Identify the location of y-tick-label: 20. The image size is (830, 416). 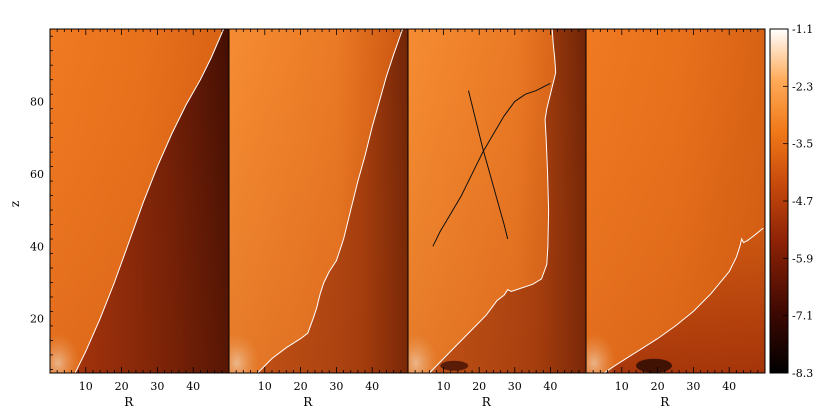
(37, 319).